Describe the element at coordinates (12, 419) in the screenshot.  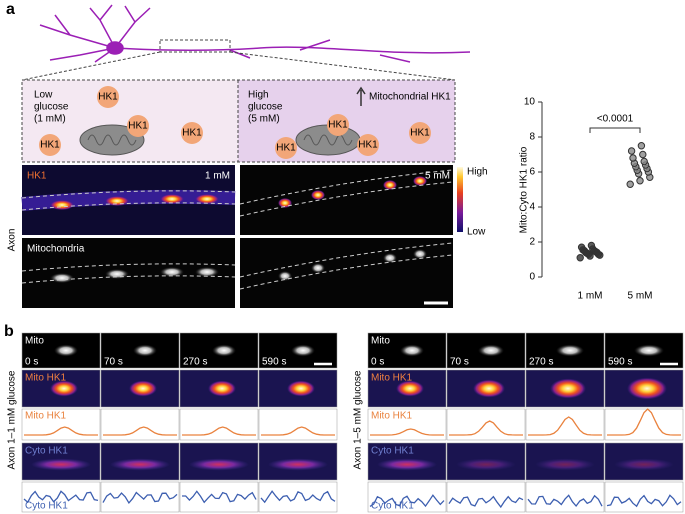
I see `group-label: Axon 1–1 mM glucose` at that location.